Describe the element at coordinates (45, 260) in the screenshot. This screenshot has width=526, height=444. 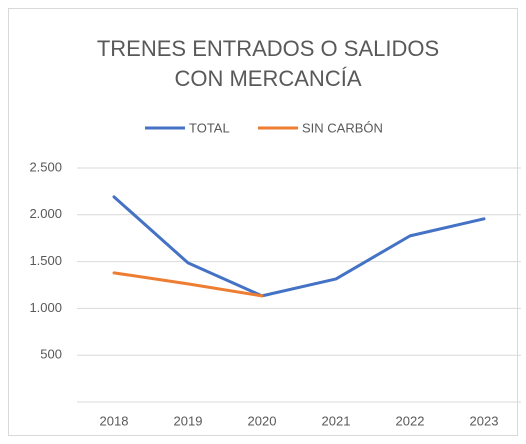
I see `y-tick-label: 1.500` at that location.